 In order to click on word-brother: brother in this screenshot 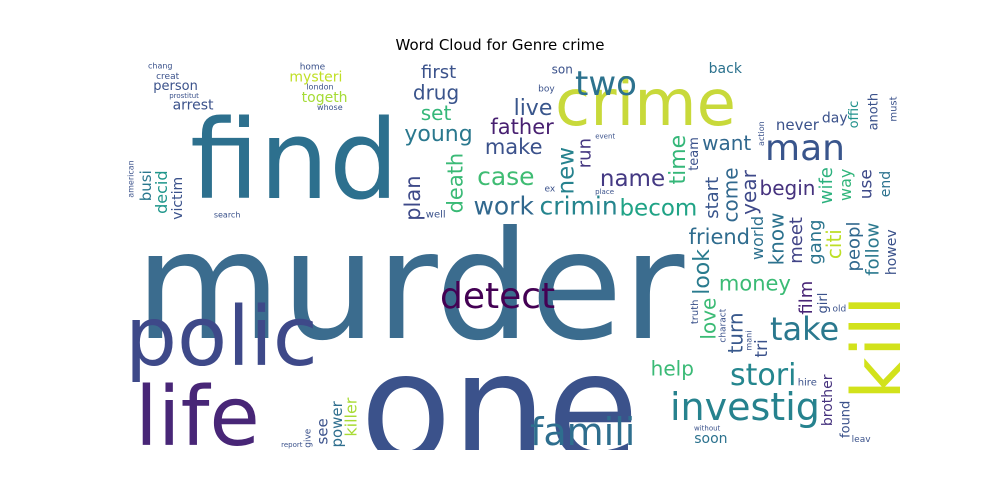, I will do `click(828, 400)`.